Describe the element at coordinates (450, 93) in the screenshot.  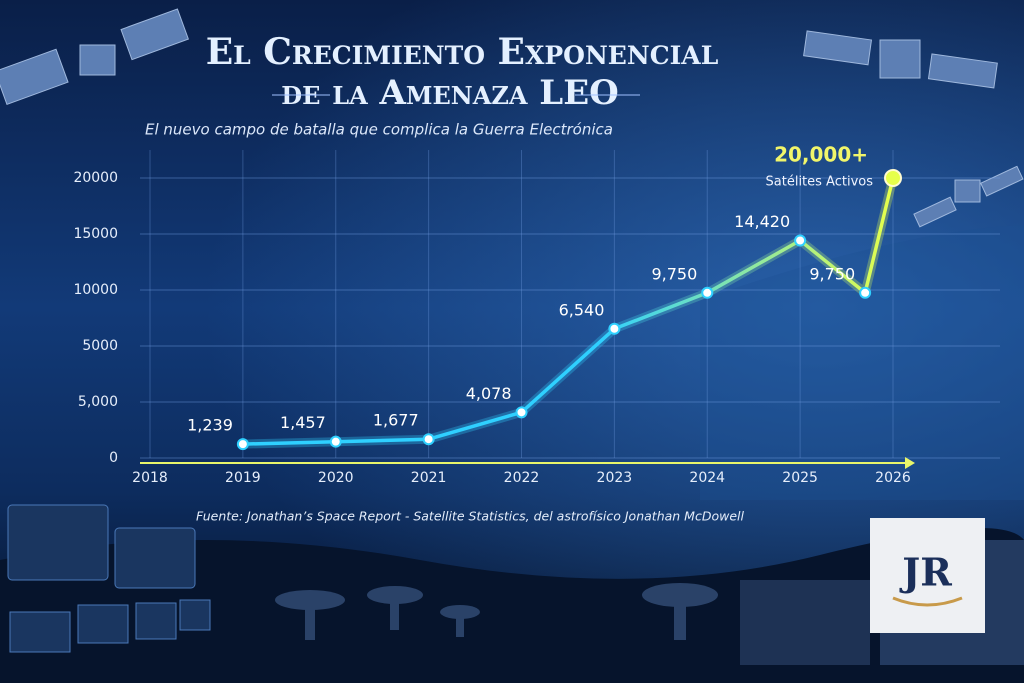
I see `title: de la Amenaza LEO` at that location.